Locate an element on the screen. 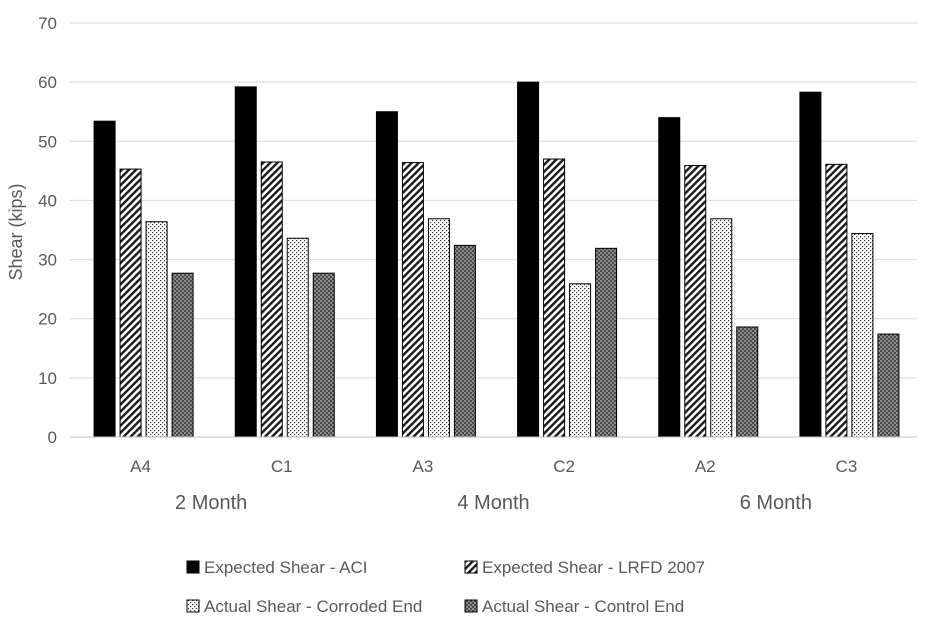  y-tick-label: 10 is located at coordinates (47, 378).